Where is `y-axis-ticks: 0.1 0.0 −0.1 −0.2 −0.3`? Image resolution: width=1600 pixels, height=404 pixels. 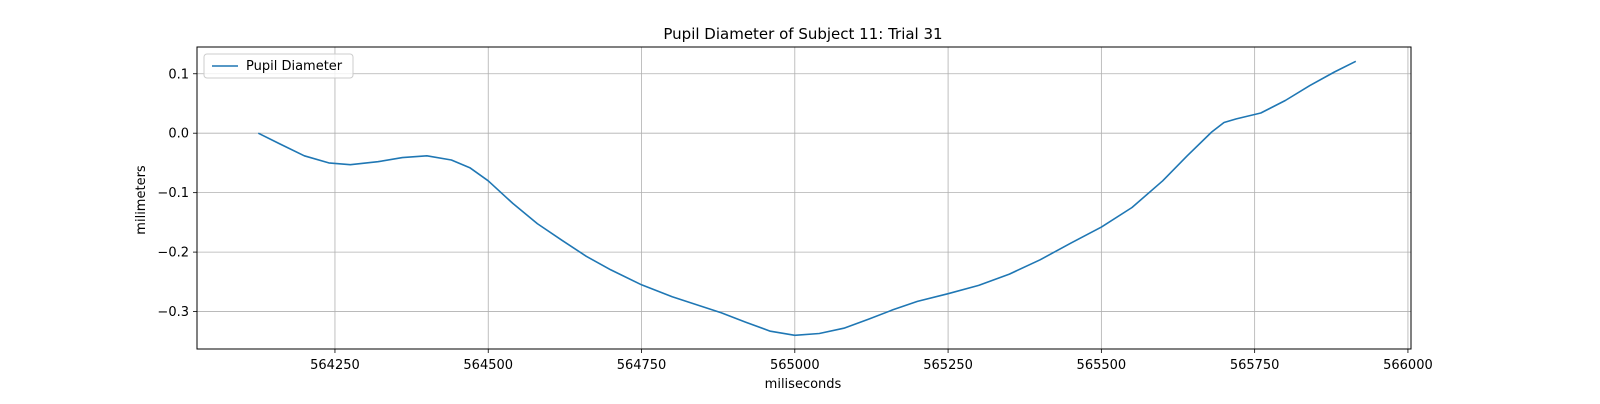 y-axis-ticks: 0.1 0.0 −0.1 −0.2 −0.3 is located at coordinates (177, 193).